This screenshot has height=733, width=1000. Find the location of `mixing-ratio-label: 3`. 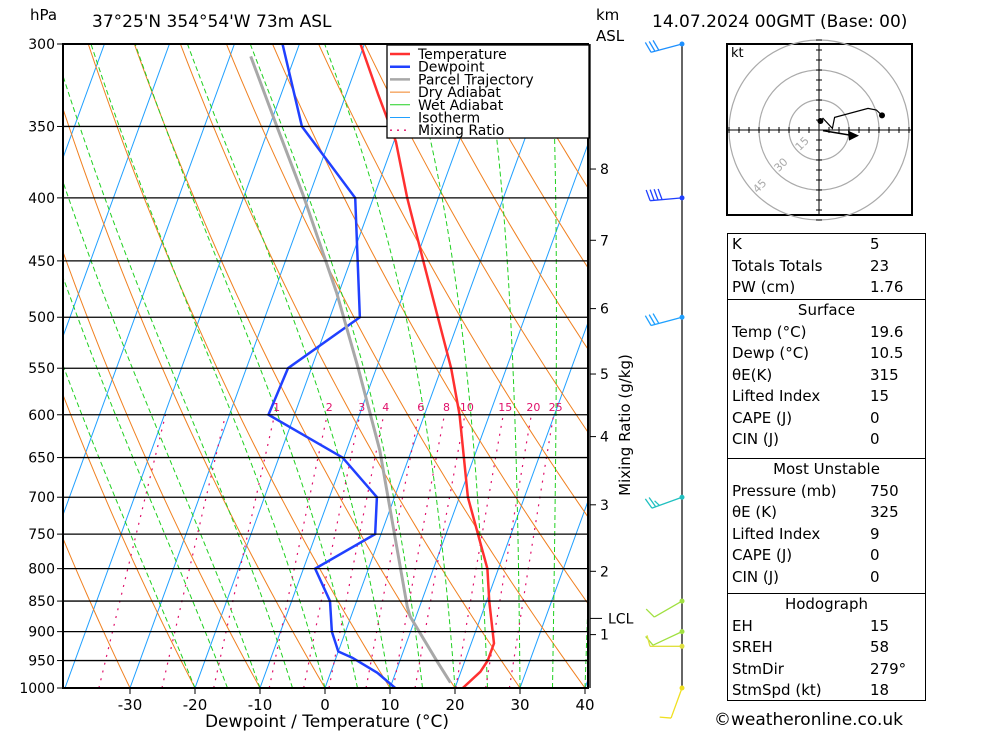

mixing-ratio-label: 3 is located at coordinates (361, 407).